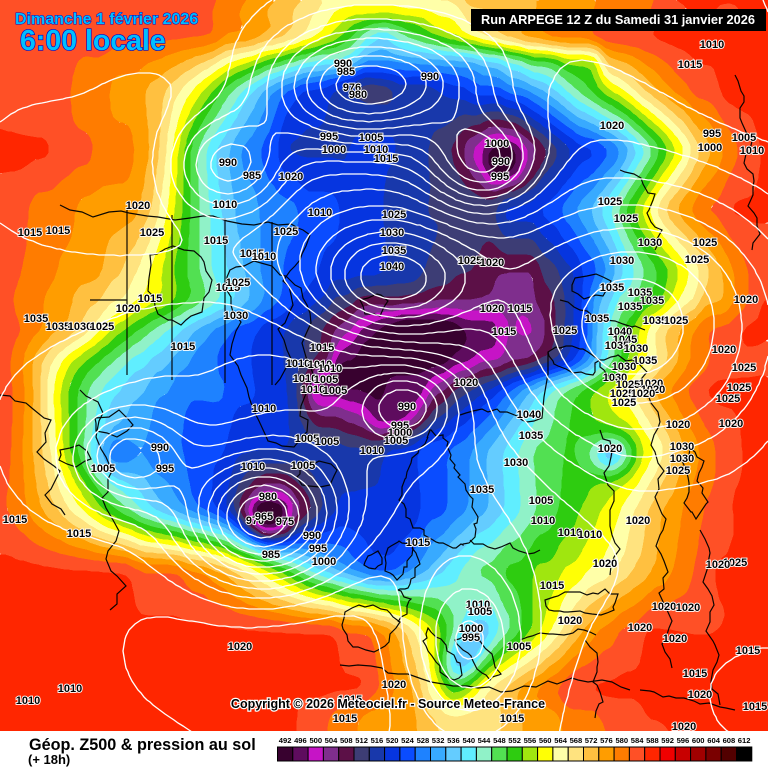  Describe the element at coordinates (621, 740) in the screenshot. I see `svg-text: 580` at that location.